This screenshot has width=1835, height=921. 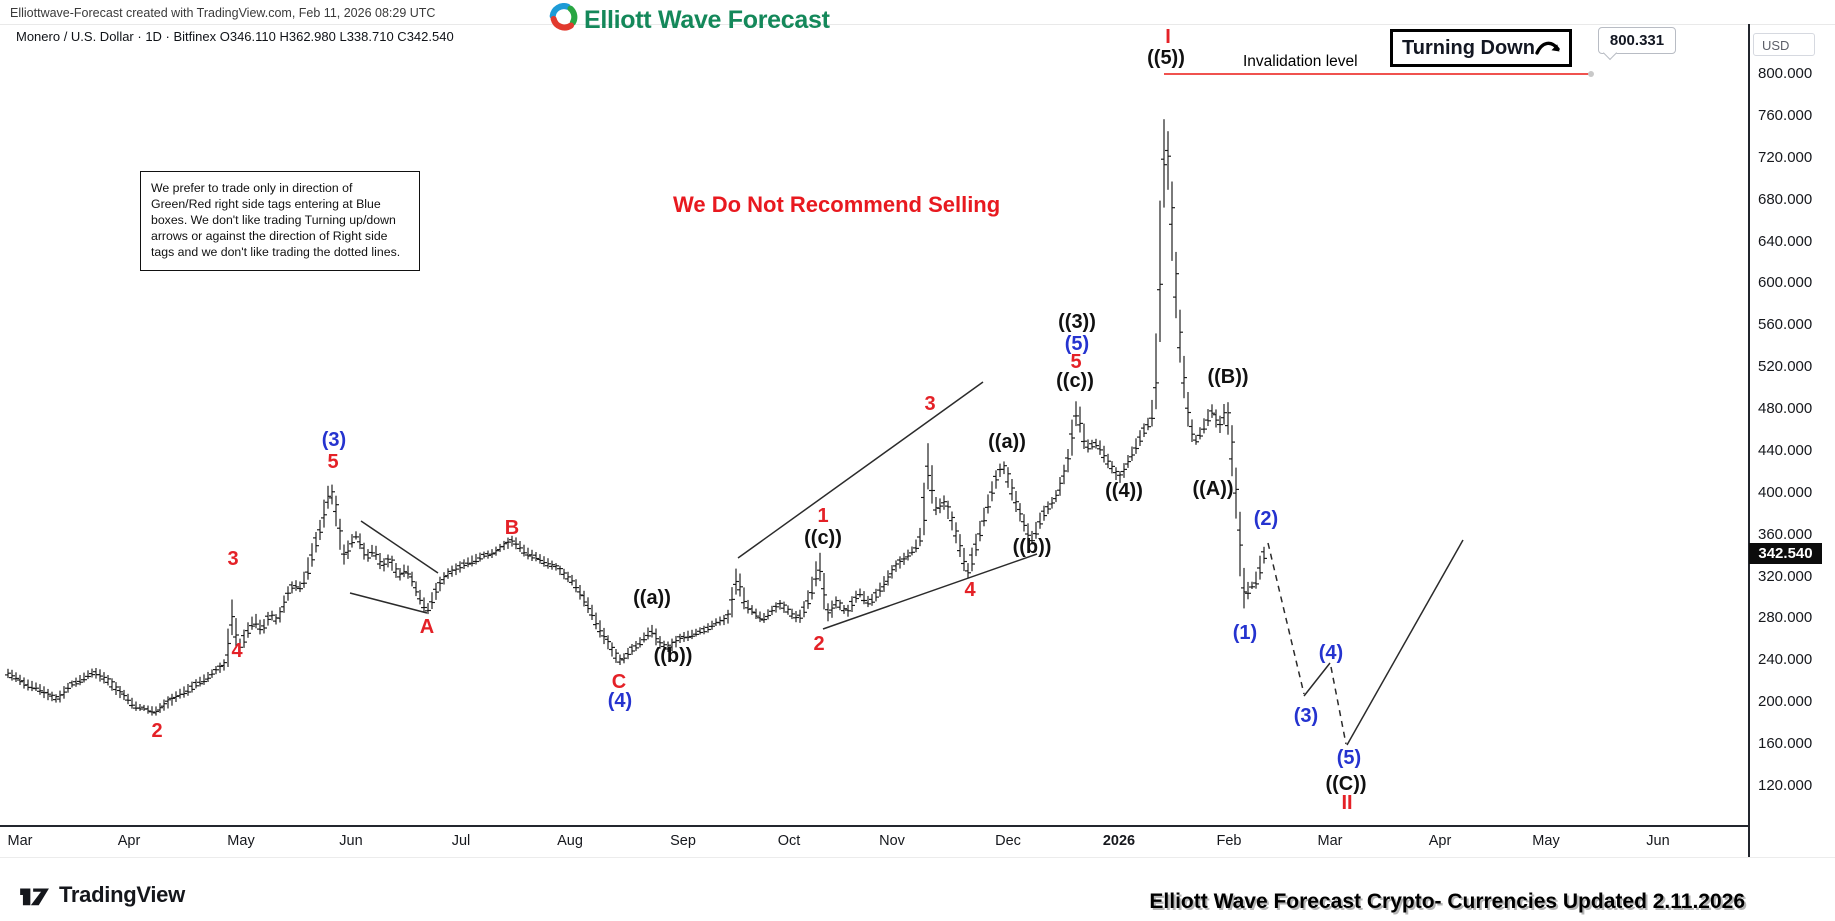 What do you see at coordinates (1785, 367) in the screenshot?
I see `price-tick-label: 520.000` at bounding box center [1785, 367].